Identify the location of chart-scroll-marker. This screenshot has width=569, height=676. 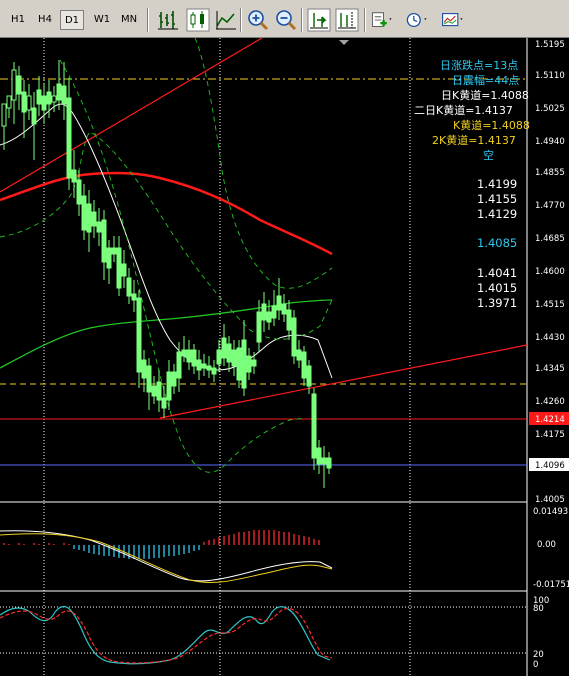
(344, 42).